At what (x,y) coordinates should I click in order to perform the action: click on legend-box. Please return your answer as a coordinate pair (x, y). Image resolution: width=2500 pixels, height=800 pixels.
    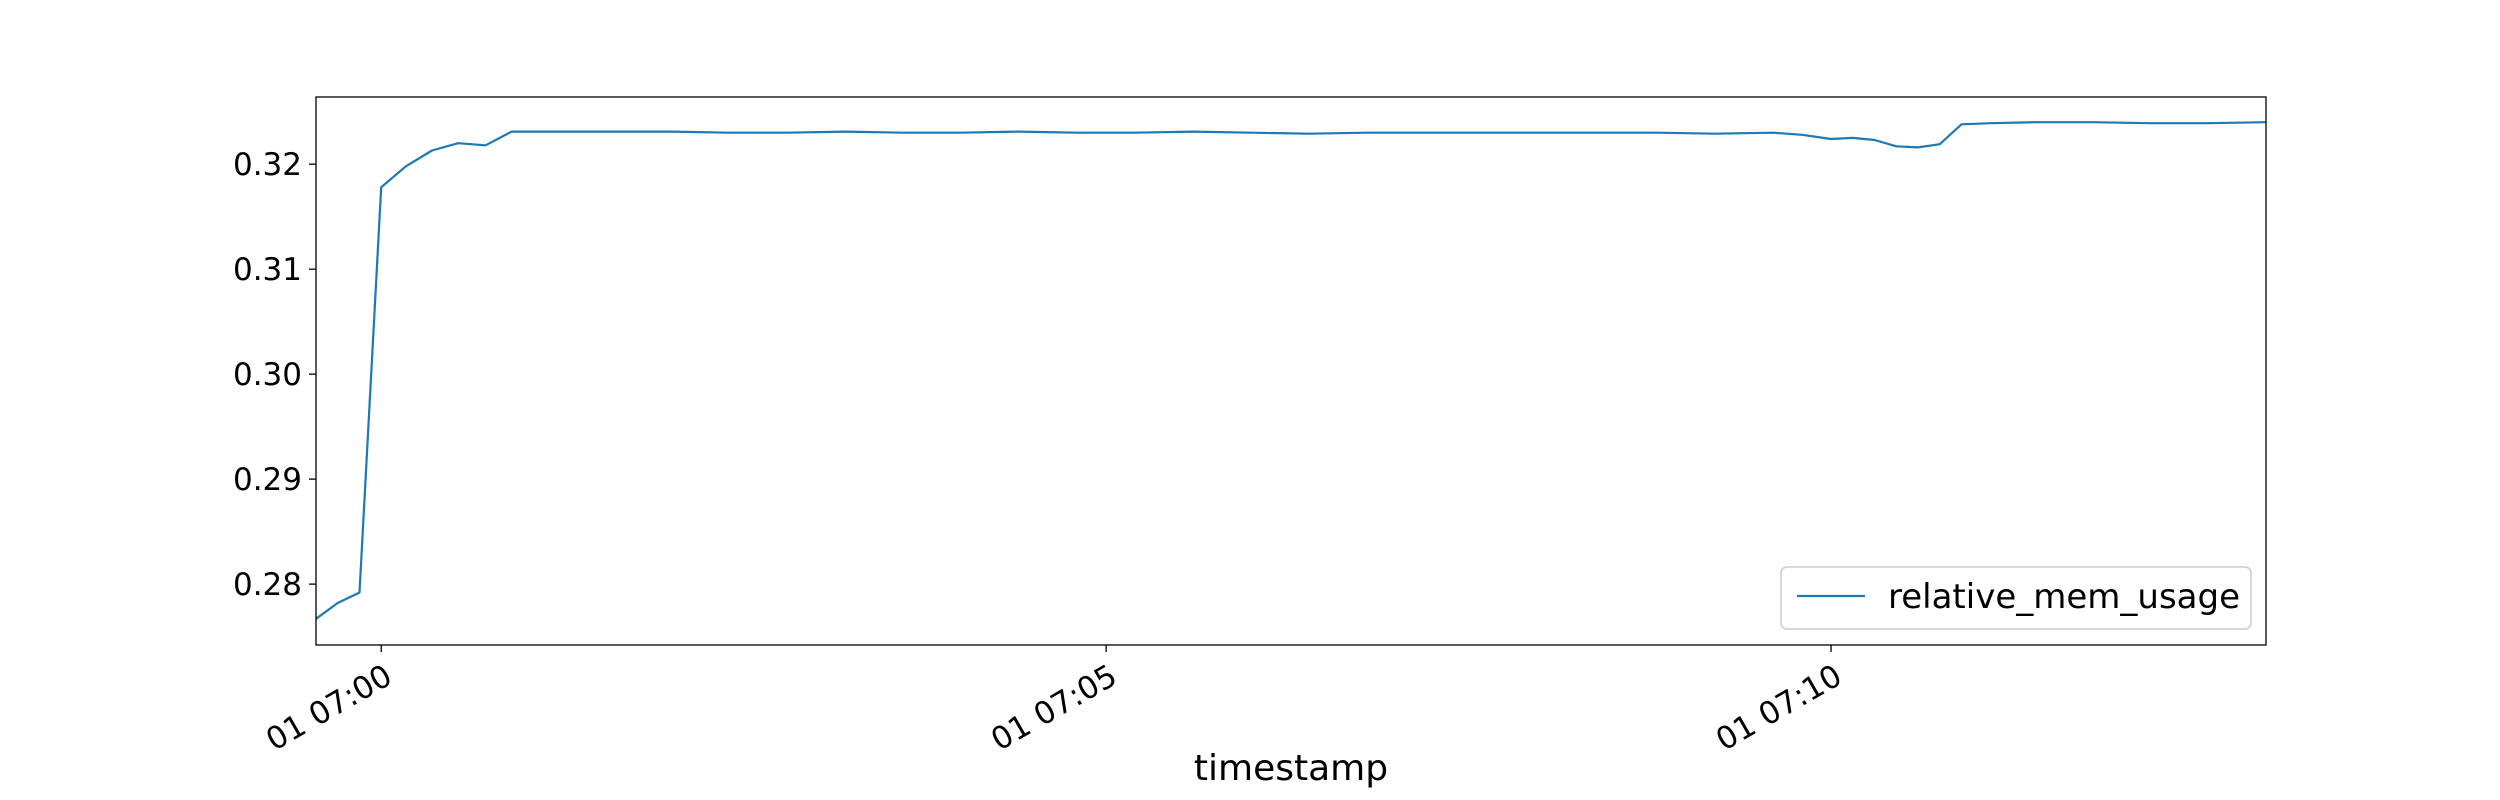
    Looking at the image, I should click on (2016, 598).